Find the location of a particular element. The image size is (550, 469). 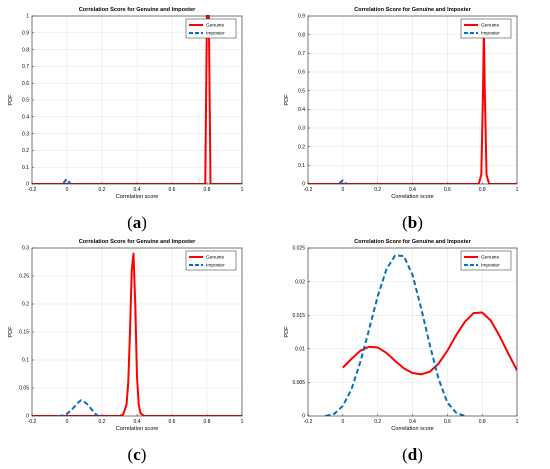

y-tick-label: 0.015 is located at coordinates (298, 316).